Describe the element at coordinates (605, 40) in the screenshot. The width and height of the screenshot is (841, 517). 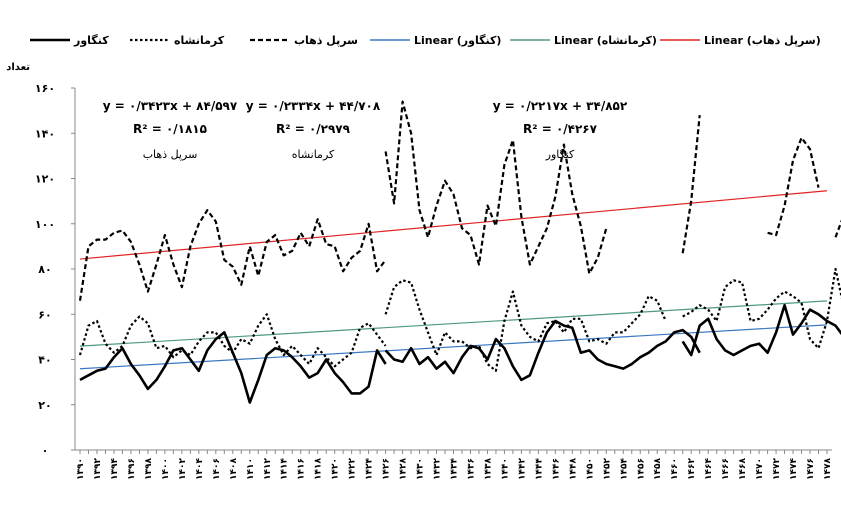
I see `legend-label: Linear (کرمانشاه)` at that location.